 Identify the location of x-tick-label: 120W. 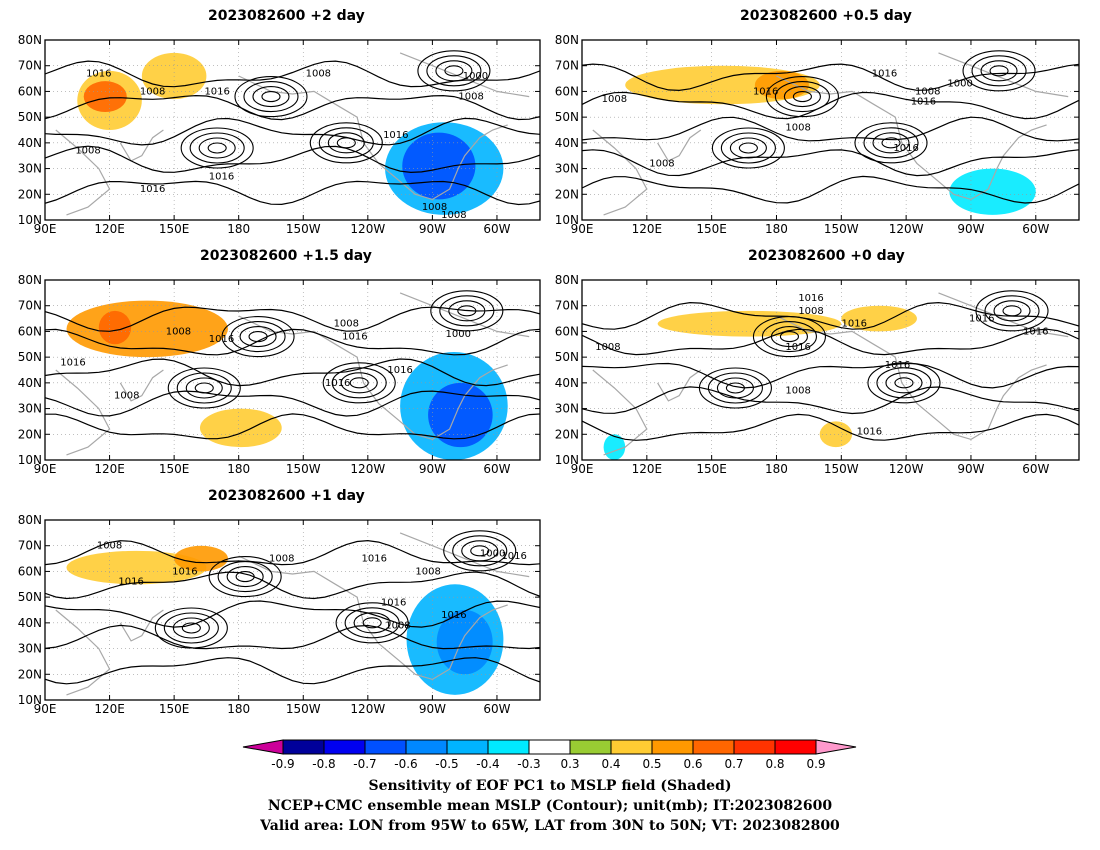
(367, 709).